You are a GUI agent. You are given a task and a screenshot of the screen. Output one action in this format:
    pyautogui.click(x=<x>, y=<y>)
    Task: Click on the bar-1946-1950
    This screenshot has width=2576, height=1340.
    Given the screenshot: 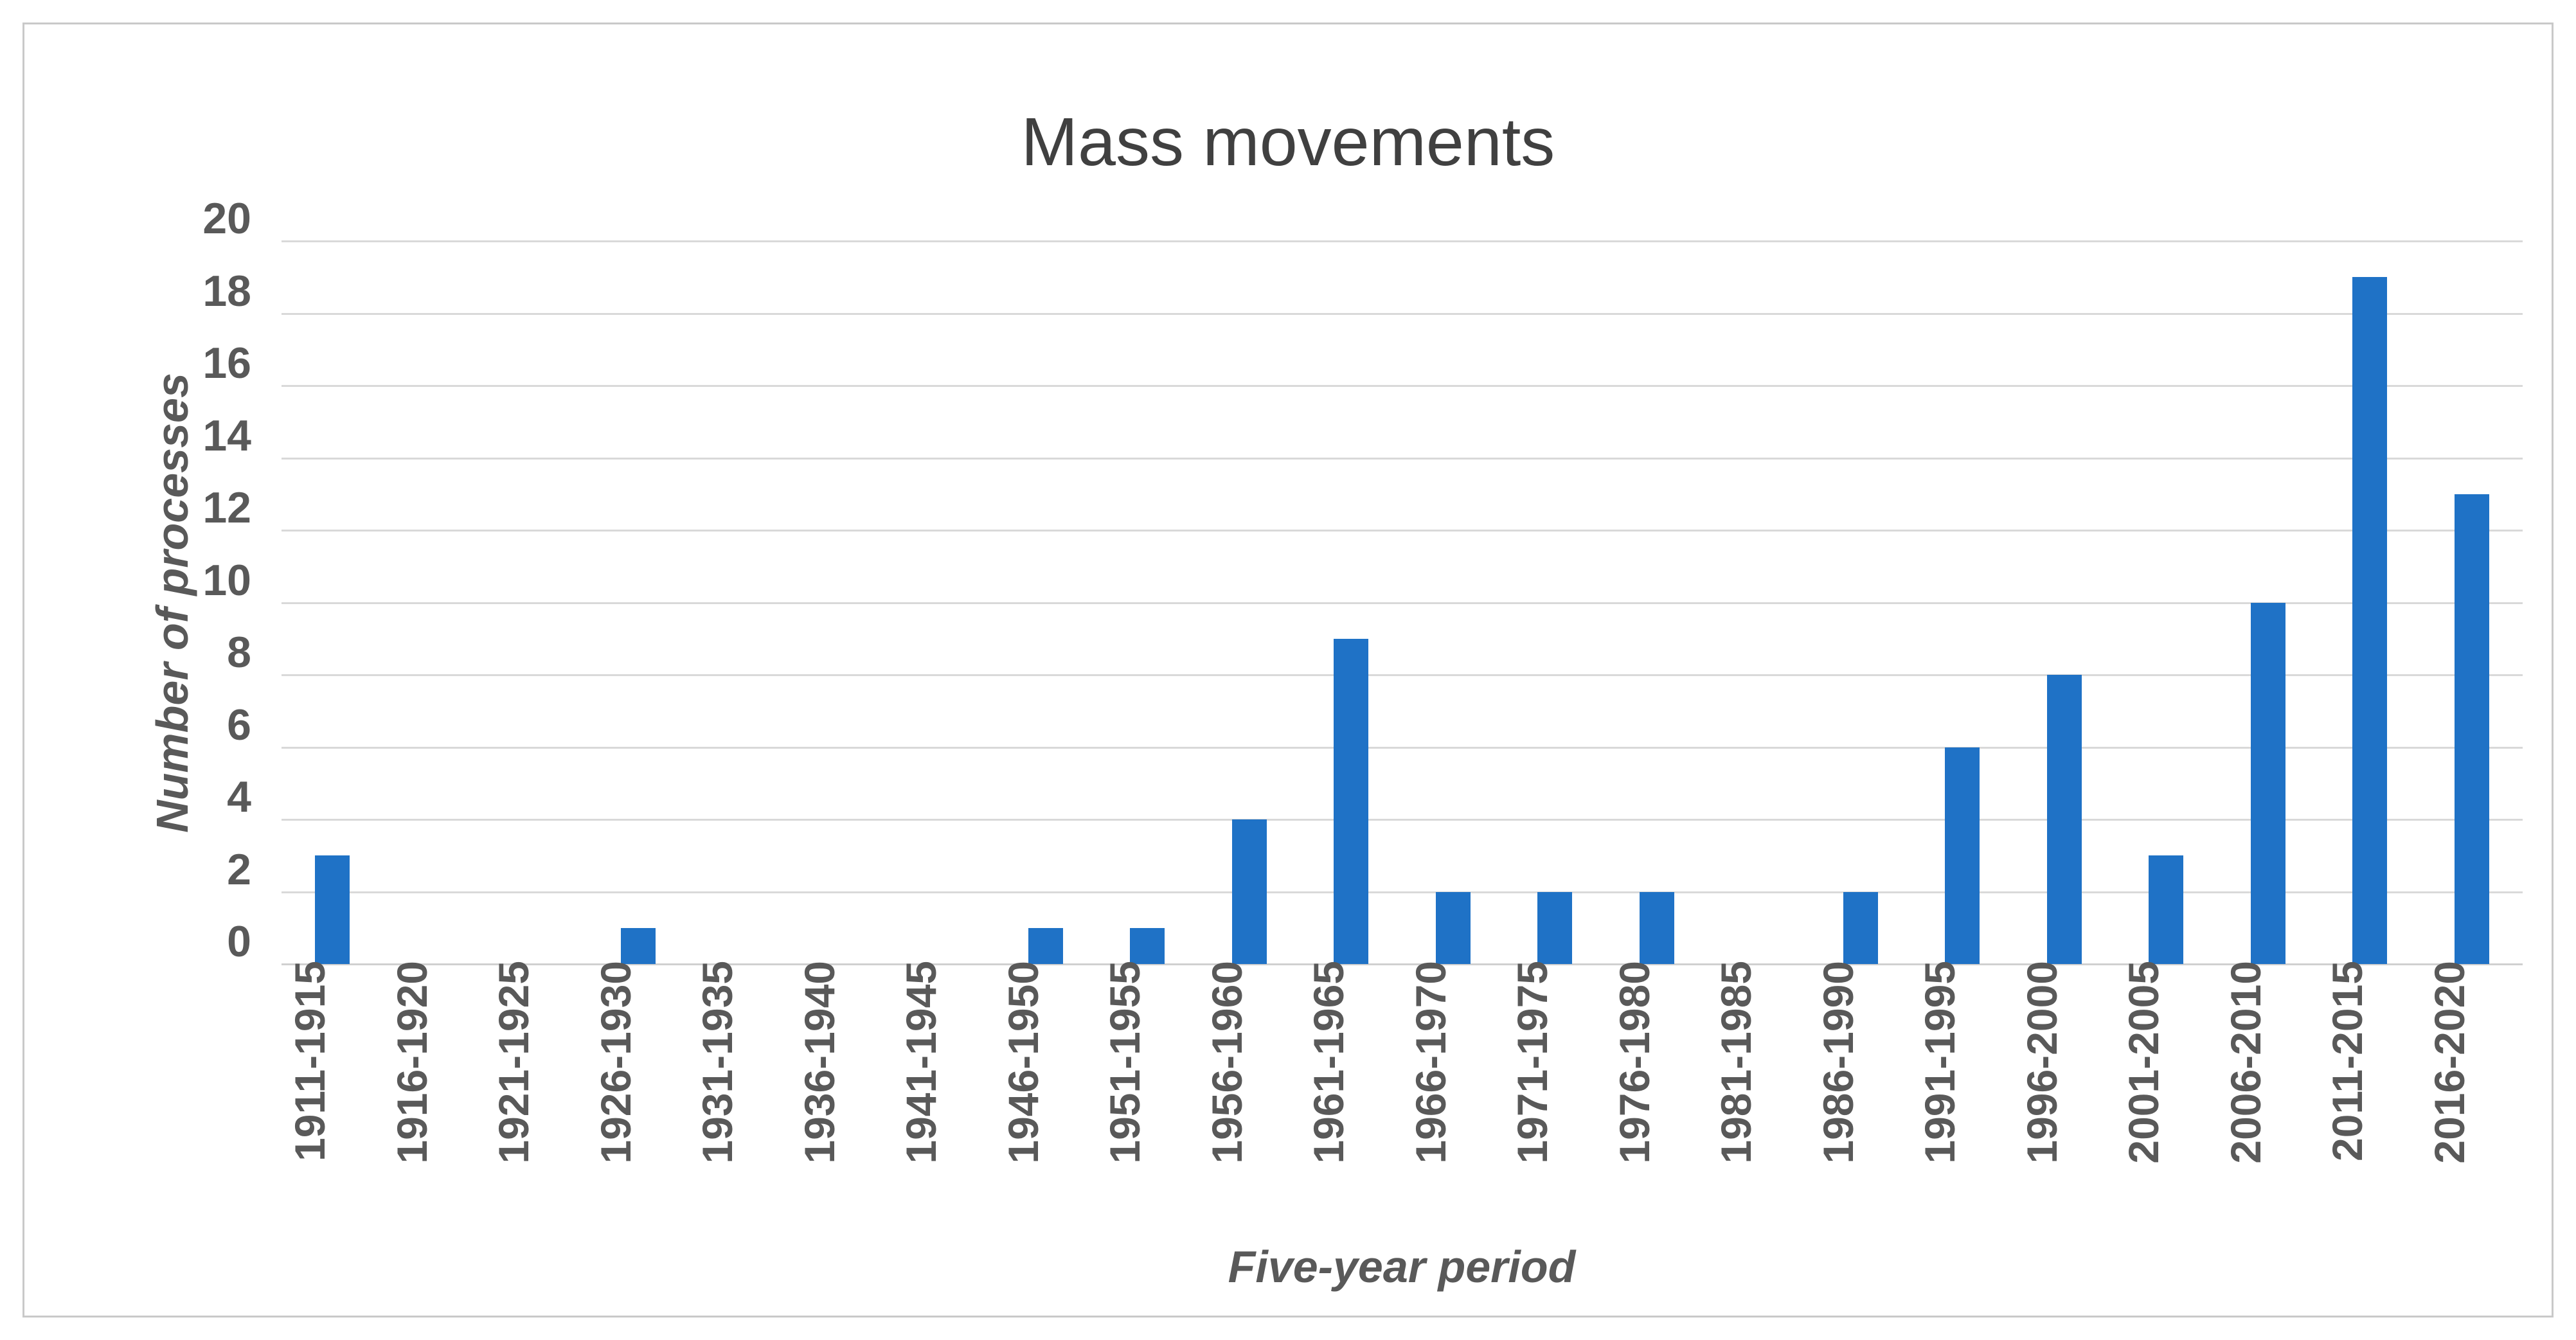 What is the action you would take?
    pyautogui.click(x=1045, y=946)
    